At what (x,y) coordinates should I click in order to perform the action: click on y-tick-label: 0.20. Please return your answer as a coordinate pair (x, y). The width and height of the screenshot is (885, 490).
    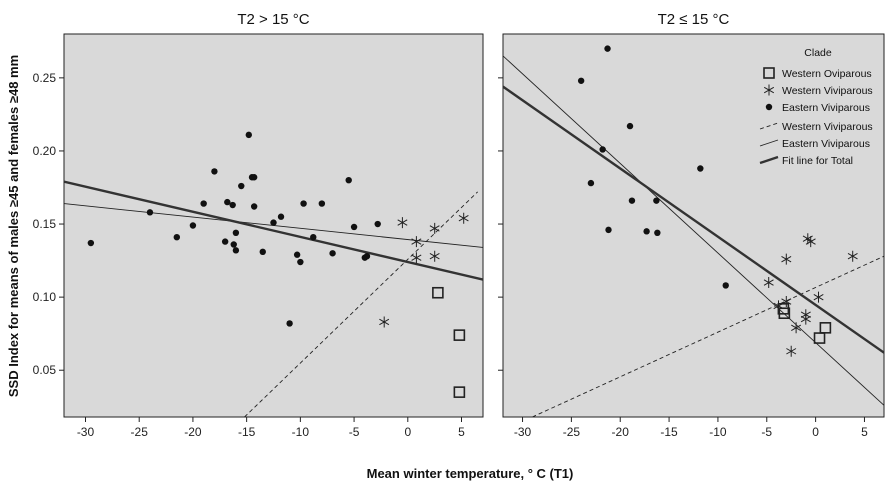
    Looking at the image, I should click on (45, 151).